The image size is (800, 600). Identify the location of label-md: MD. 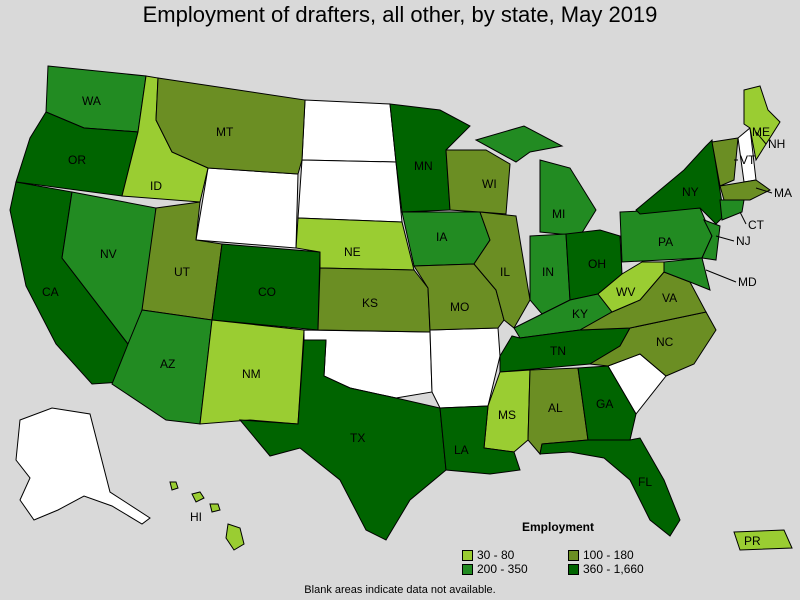
(747, 282).